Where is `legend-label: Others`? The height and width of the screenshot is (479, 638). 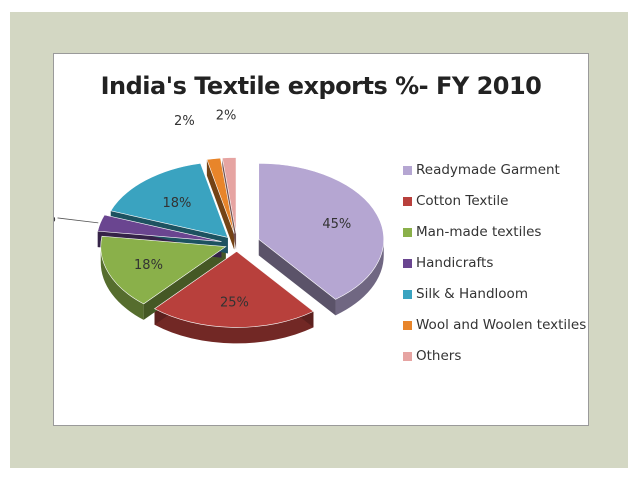
legend-label: Others is located at coordinates (439, 356).